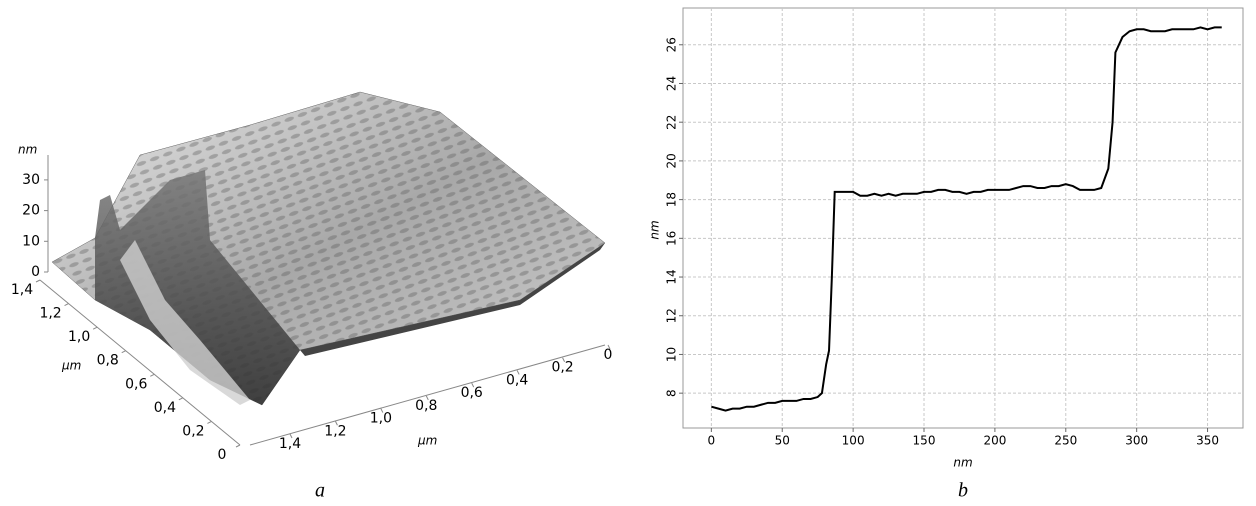 The height and width of the screenshot is (506, 1256). Describe the element at coordinates (35, 272) in the screenshot. I see `z-tick-label: 0` at that location.